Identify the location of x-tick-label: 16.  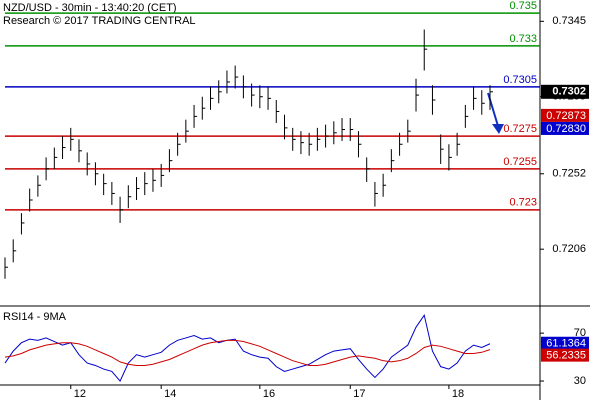
(269, 394).